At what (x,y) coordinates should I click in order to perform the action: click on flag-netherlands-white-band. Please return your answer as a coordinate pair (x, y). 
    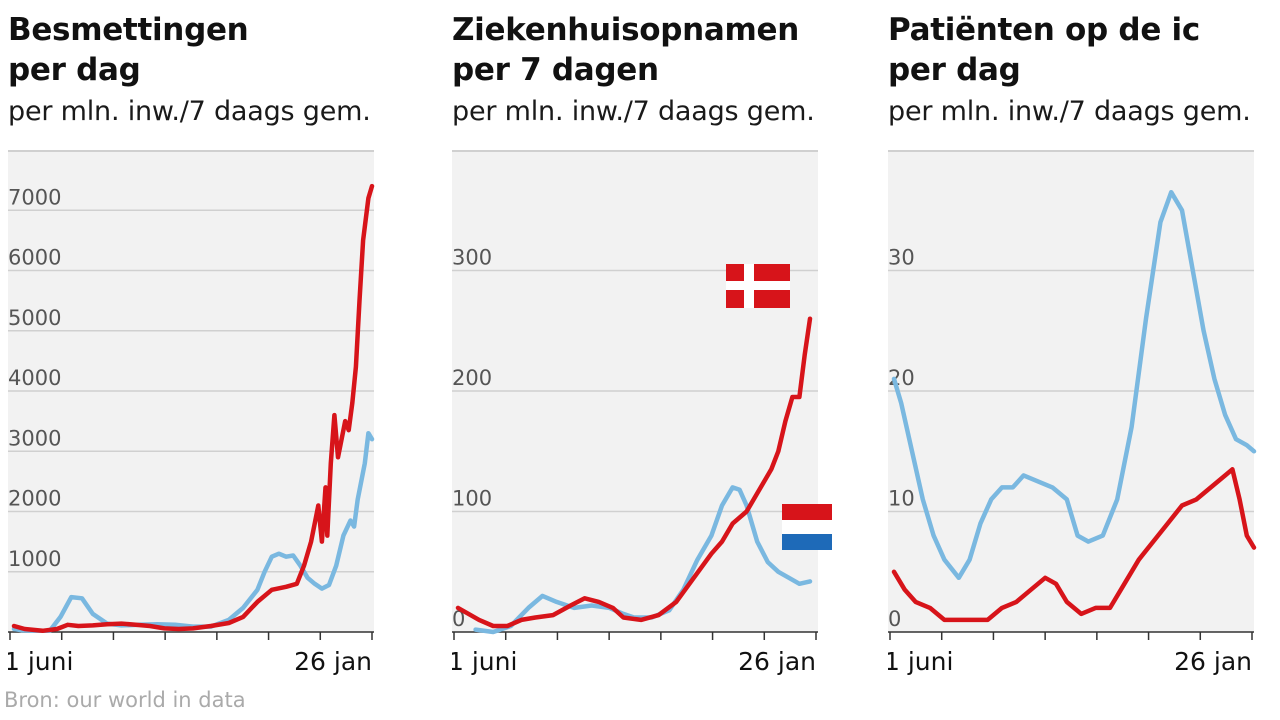
    Looking at the image, I should click on (807, 527).